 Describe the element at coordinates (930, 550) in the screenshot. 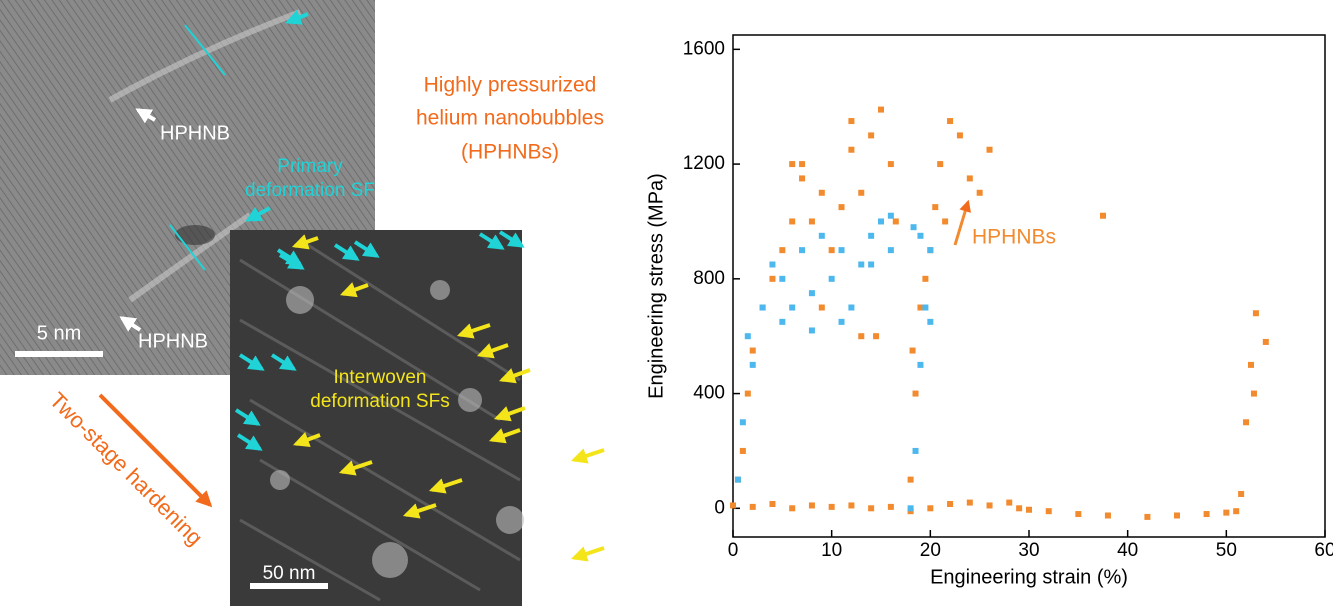

I see `x-tick-label: 20` at that location.